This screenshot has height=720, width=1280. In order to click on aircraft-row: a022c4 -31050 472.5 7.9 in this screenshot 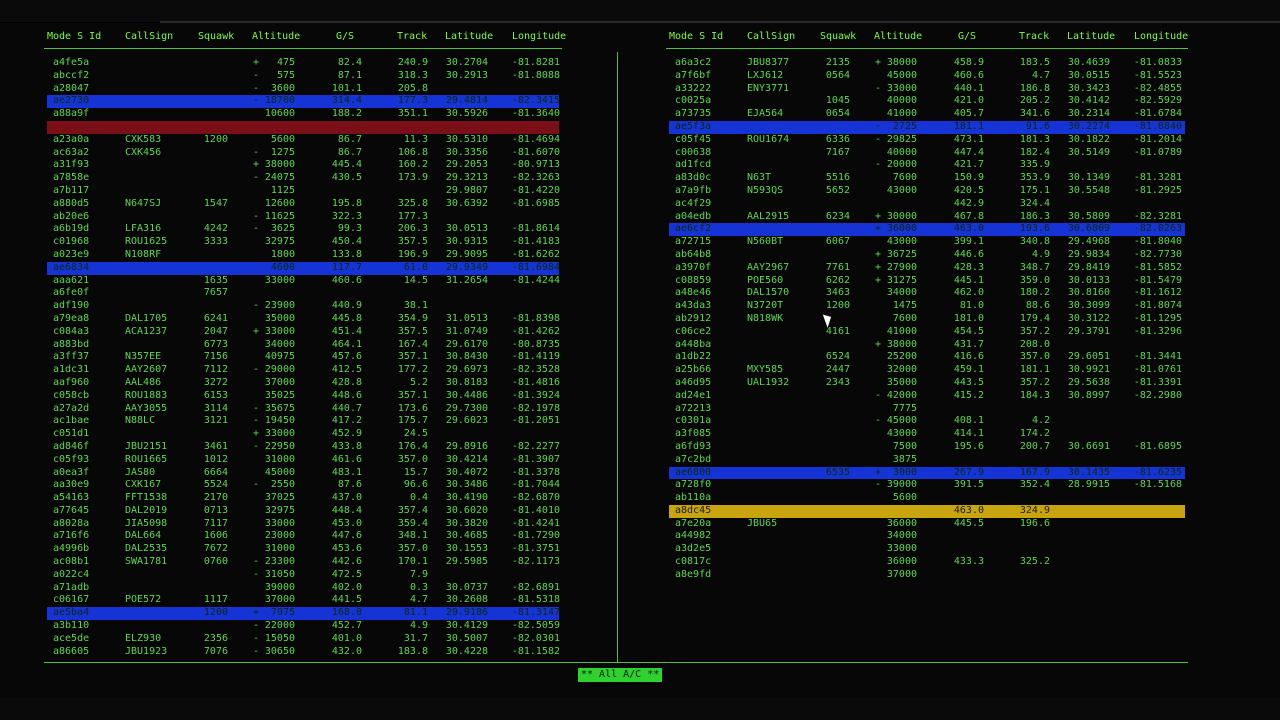, I will do `click(303, 575)`.